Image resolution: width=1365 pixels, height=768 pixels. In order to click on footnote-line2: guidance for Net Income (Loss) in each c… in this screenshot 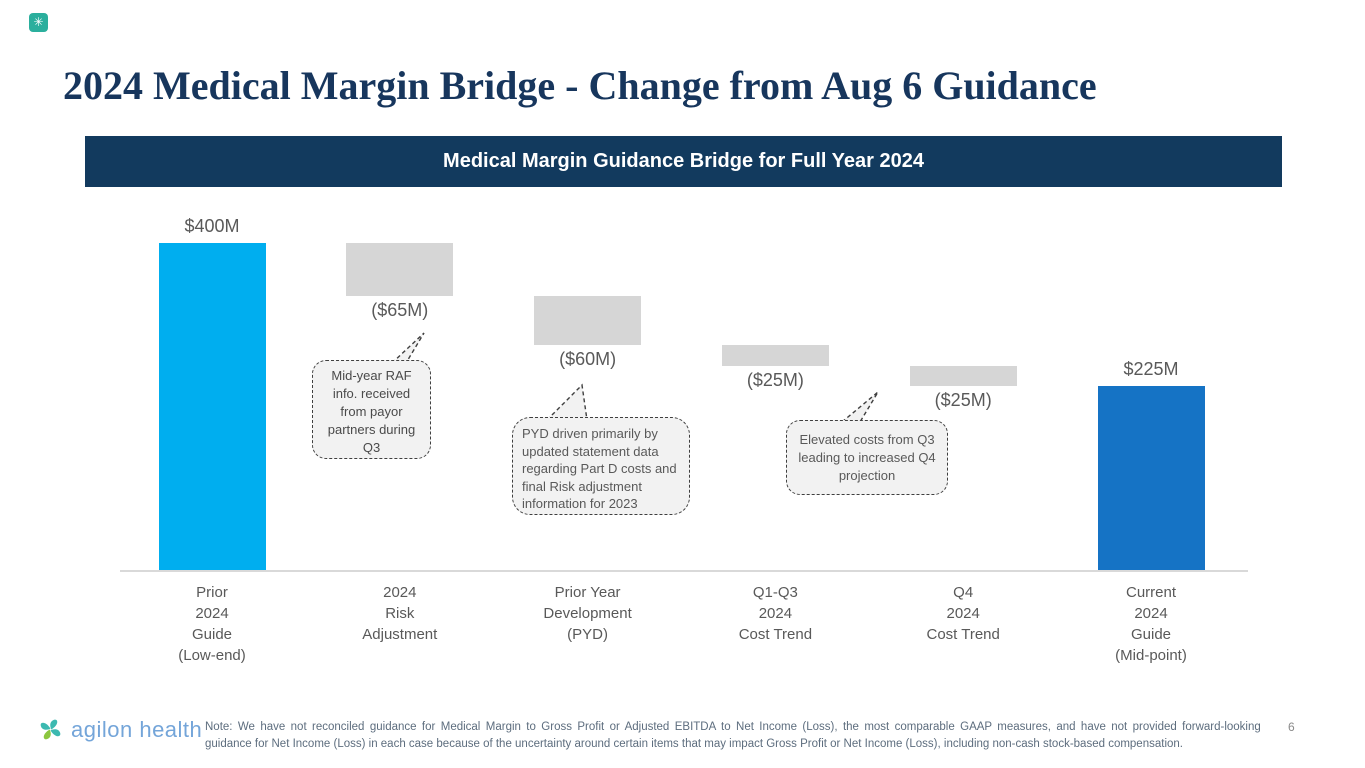, I will do `click(694, 743)`.